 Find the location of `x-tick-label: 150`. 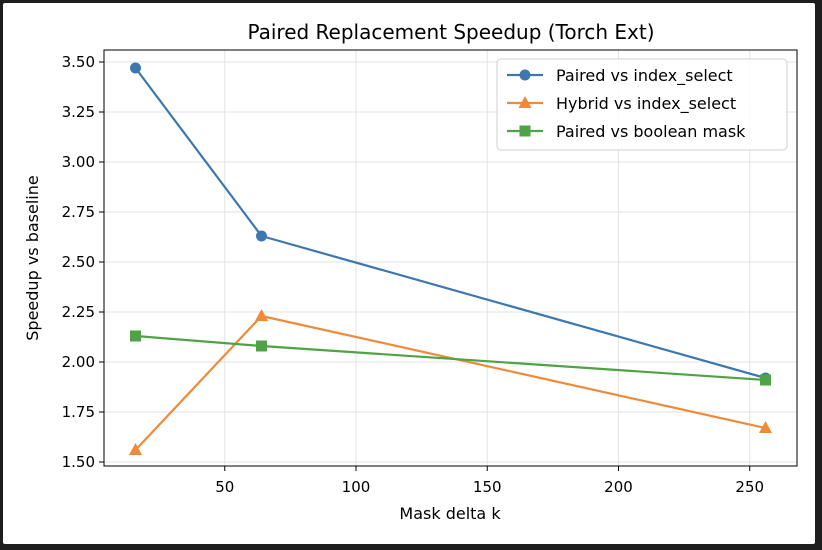

x-tick-label: 150 is located at coordinates (487, 487).